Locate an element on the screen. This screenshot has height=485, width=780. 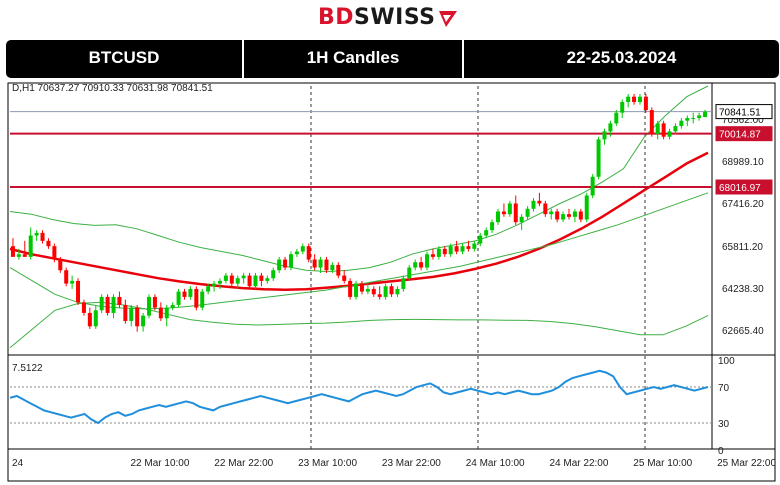
brand-swiss: SWISS is located at coordinates (395, 17).